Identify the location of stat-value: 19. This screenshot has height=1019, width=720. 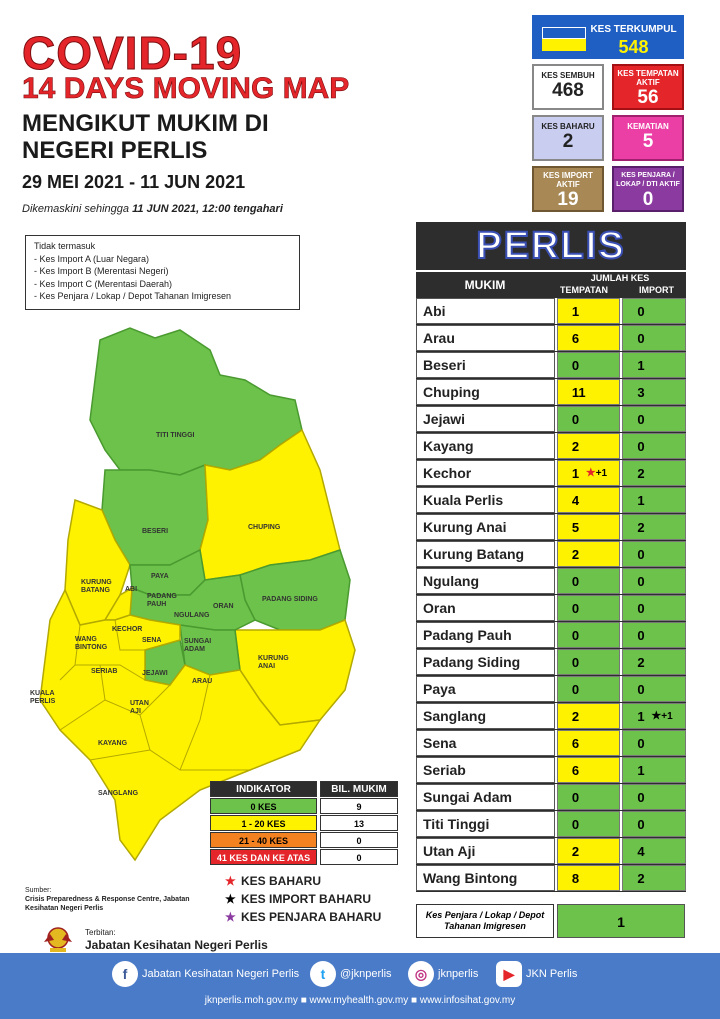
(568, 199).